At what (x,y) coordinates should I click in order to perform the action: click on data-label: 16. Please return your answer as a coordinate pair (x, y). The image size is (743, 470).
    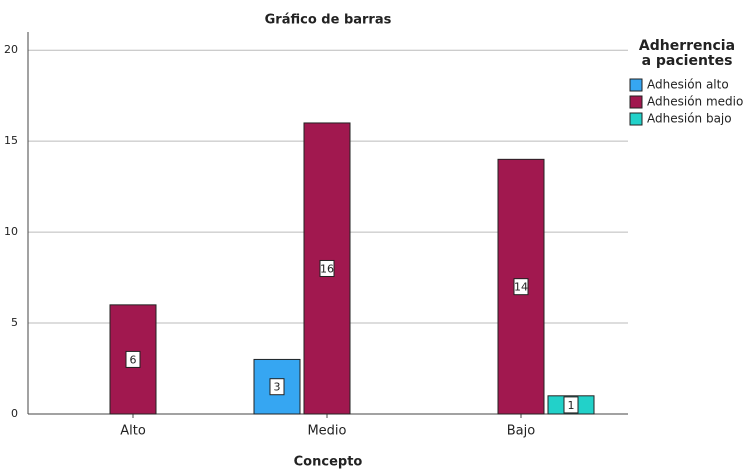
    Looking at the image, I should click on (327, 268).